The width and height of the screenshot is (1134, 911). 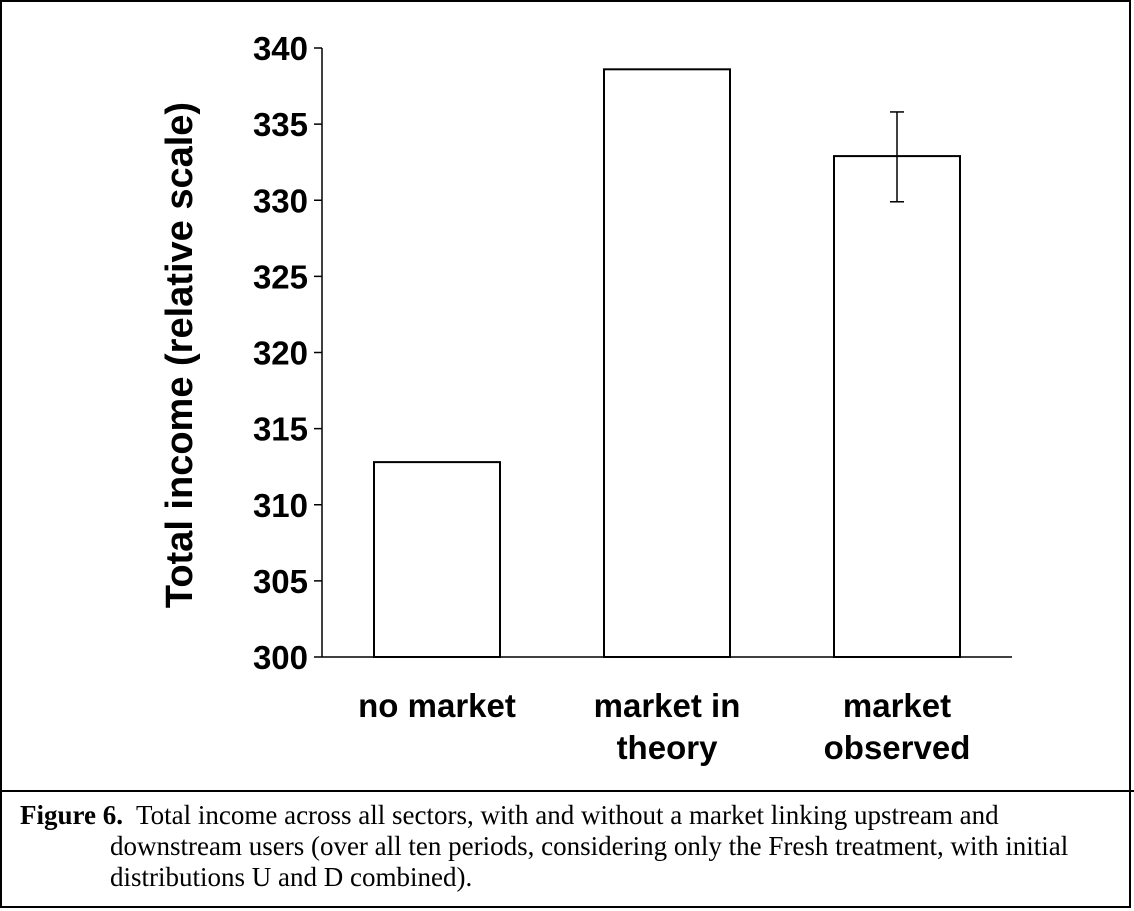 What do you see at coordinates (667, 726) in the screenshot?
I see `category-label: market in theory` at bounding box center [667, 726].